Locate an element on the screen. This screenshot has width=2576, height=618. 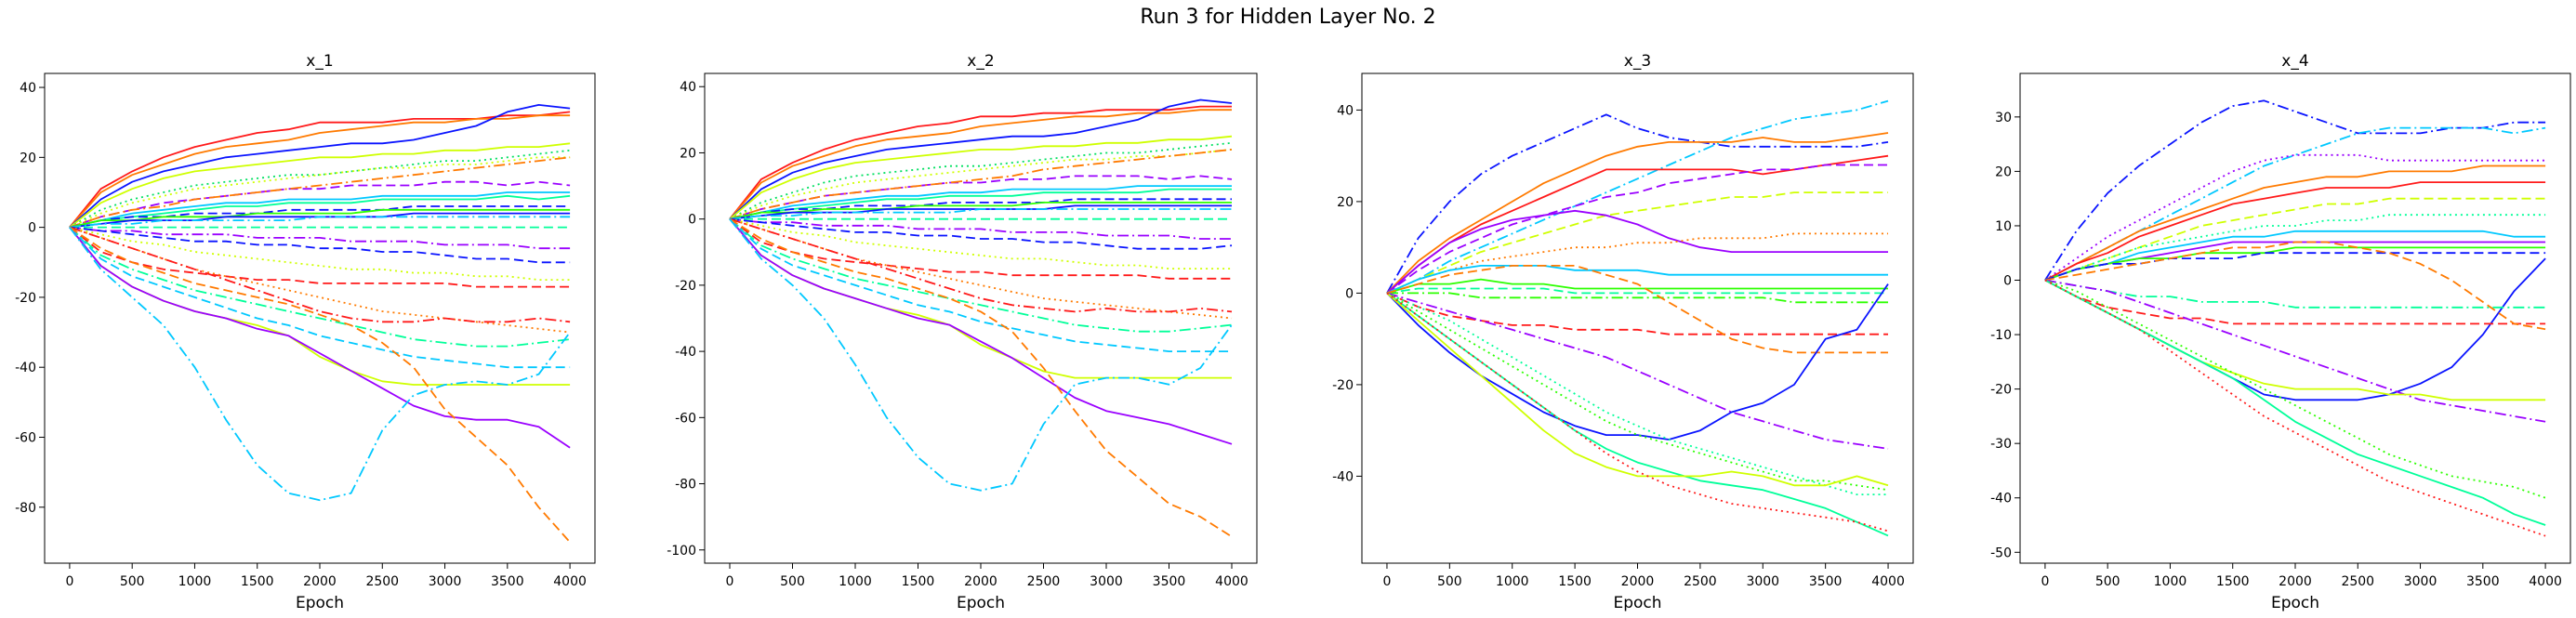
x-tick-label: 3000 is located at coordinates (1762, 581).